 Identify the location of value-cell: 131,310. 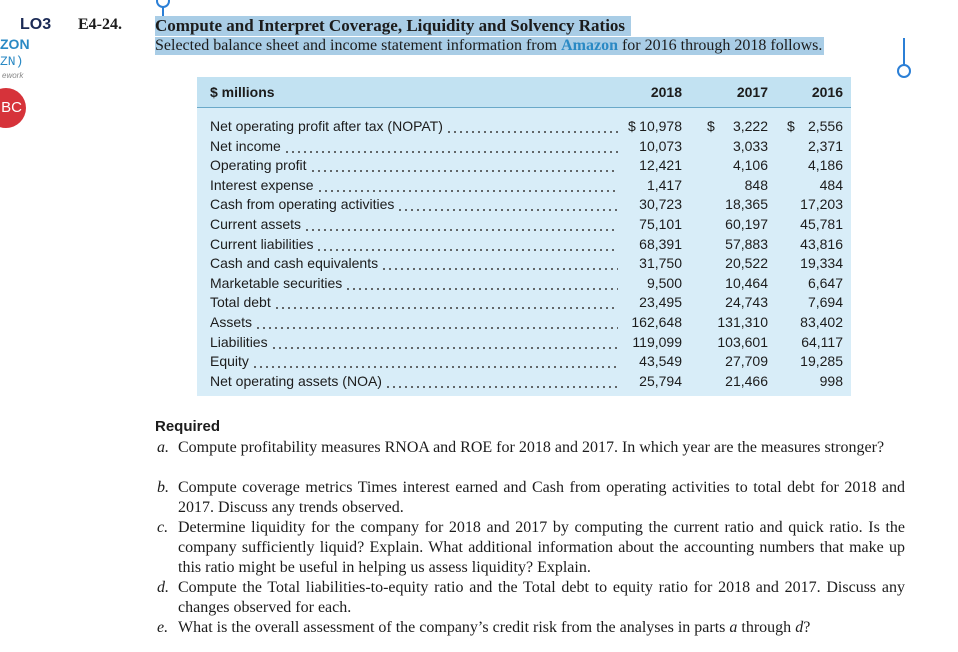
(737, 322).